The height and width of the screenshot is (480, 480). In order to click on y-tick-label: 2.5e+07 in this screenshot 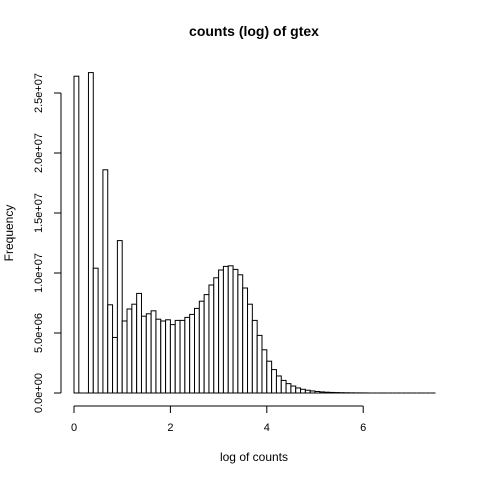, I will do `click(39, 93)`.